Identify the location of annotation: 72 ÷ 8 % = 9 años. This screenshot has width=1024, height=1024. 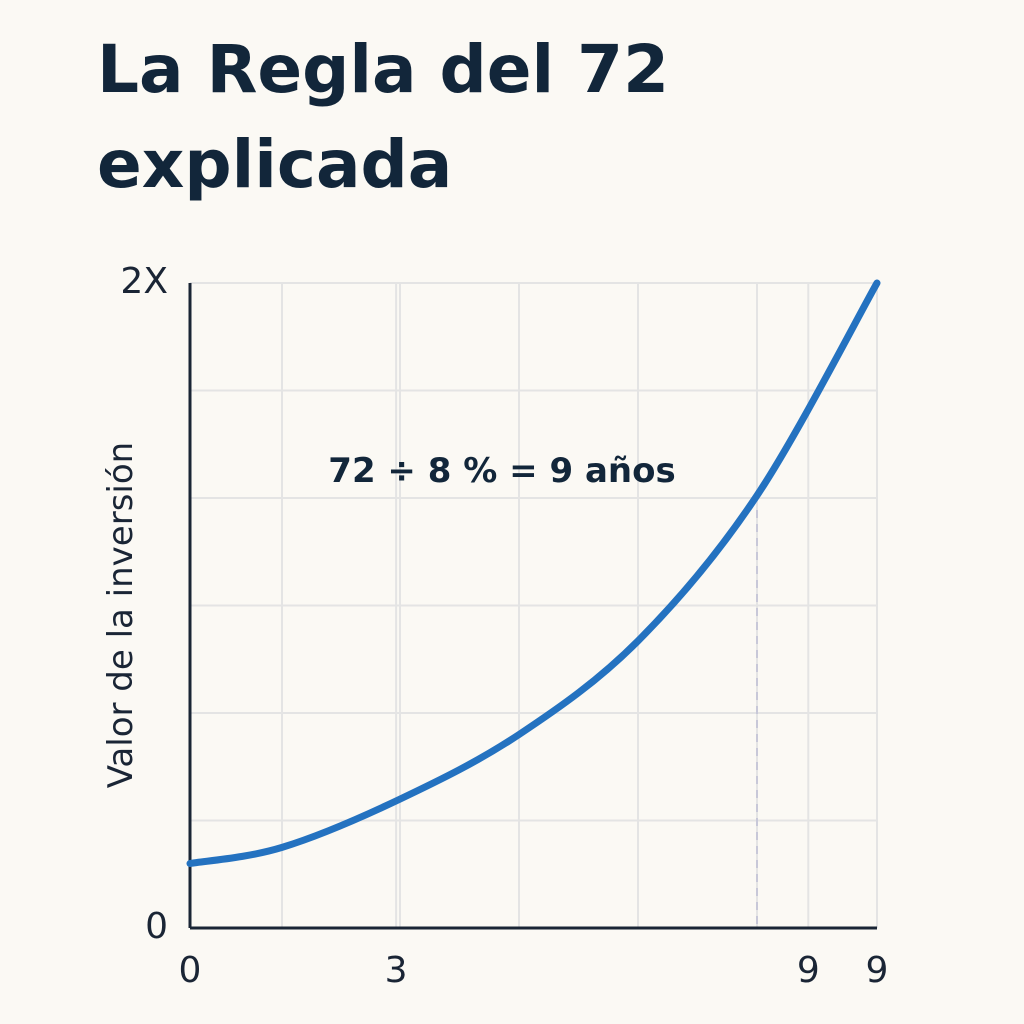
(501, 471).